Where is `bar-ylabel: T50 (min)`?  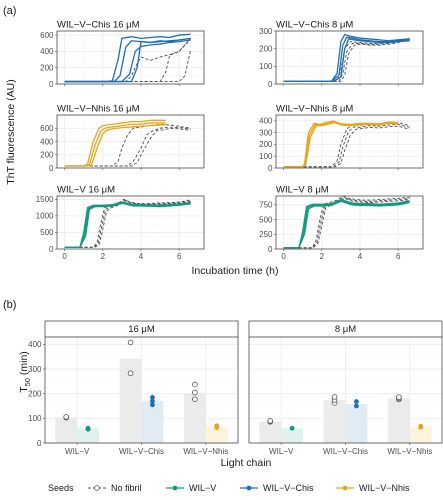 bar-ylabel: T50 (min) is located at coordinates (25, 372).